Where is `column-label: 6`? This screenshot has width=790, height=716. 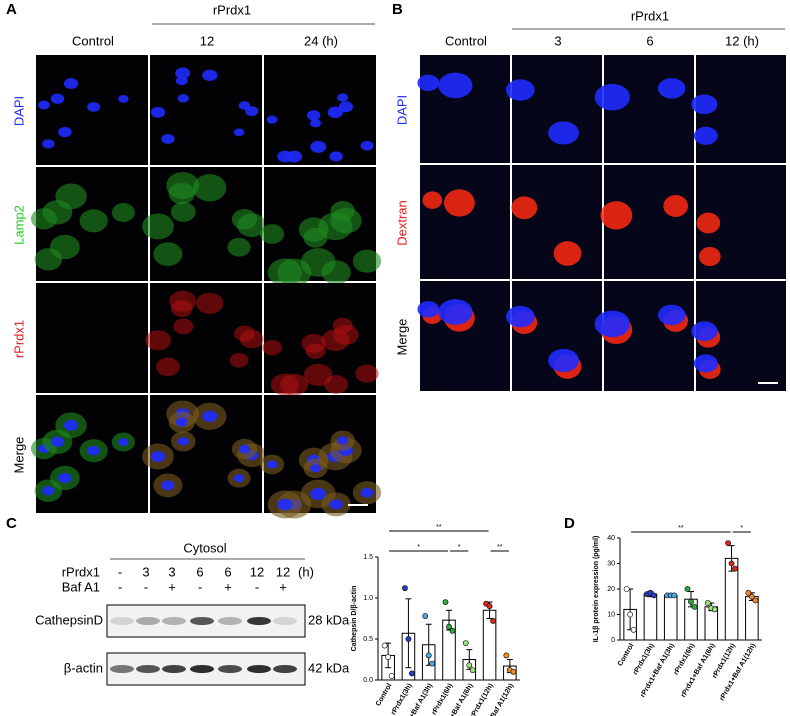
column-label: 6 is located at coordinates (649, 40).